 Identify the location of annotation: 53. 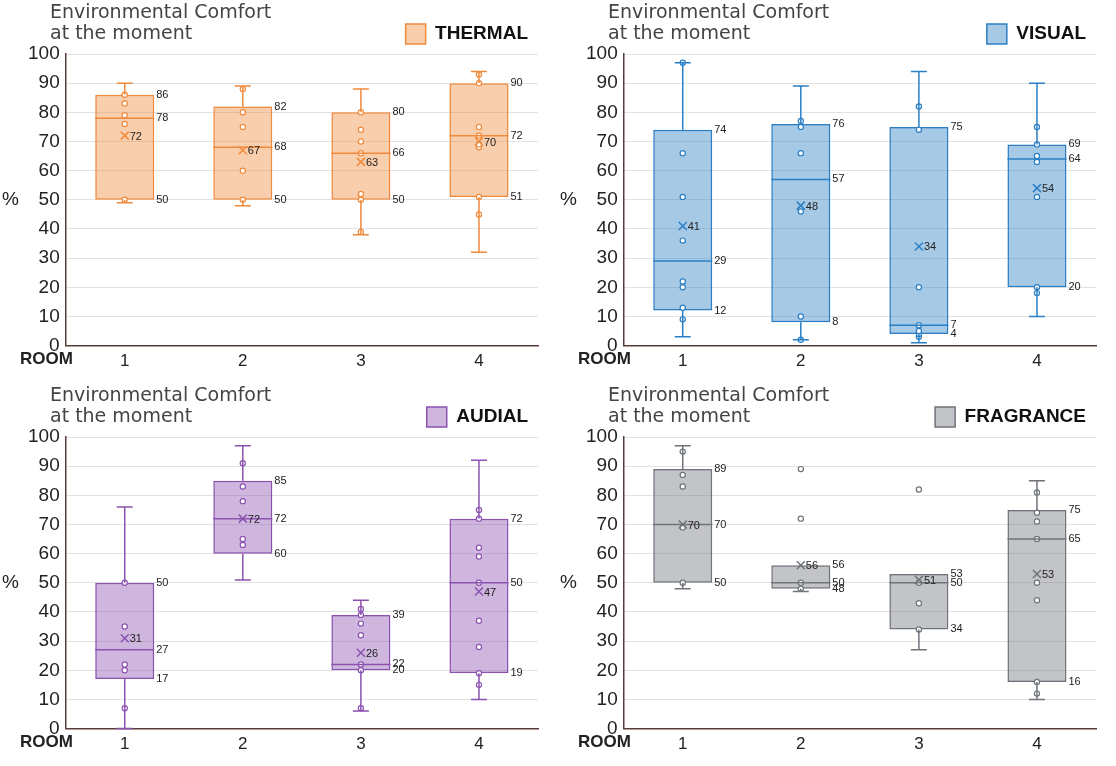
(956, 573).